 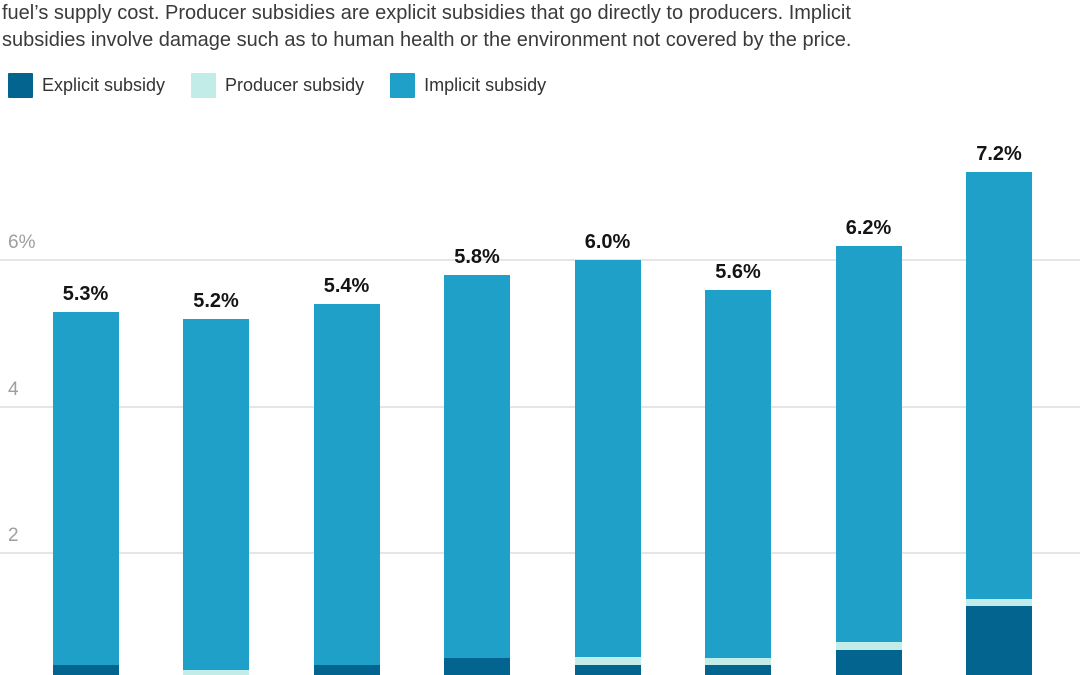 I want to click on bar-value-label: 7.2%, so click(x=999, y=154).